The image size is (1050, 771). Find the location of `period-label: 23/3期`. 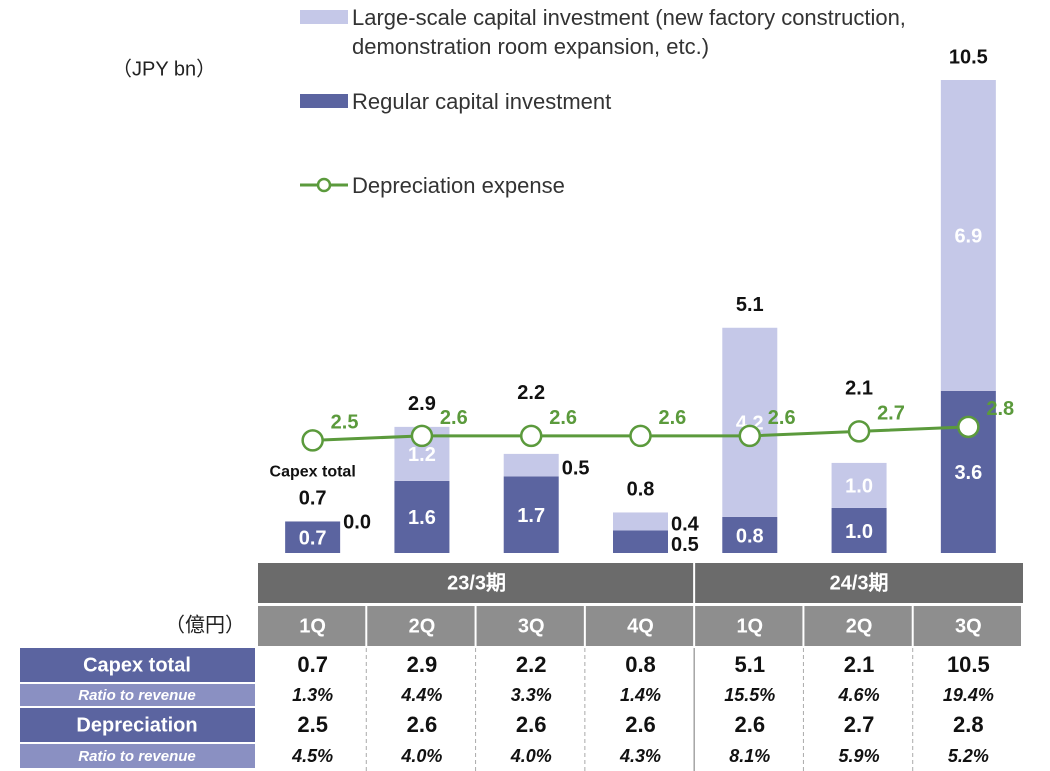

period-label: 23/3期 is located at coordinates (476, 582).